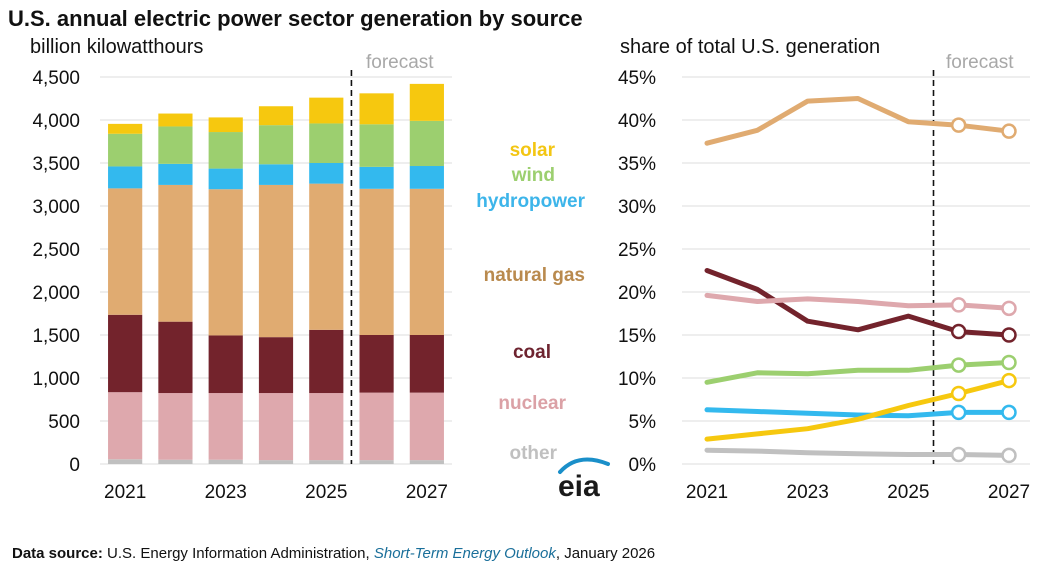  I want to click on right-y-tick-label: 20%, so click(637, 293).